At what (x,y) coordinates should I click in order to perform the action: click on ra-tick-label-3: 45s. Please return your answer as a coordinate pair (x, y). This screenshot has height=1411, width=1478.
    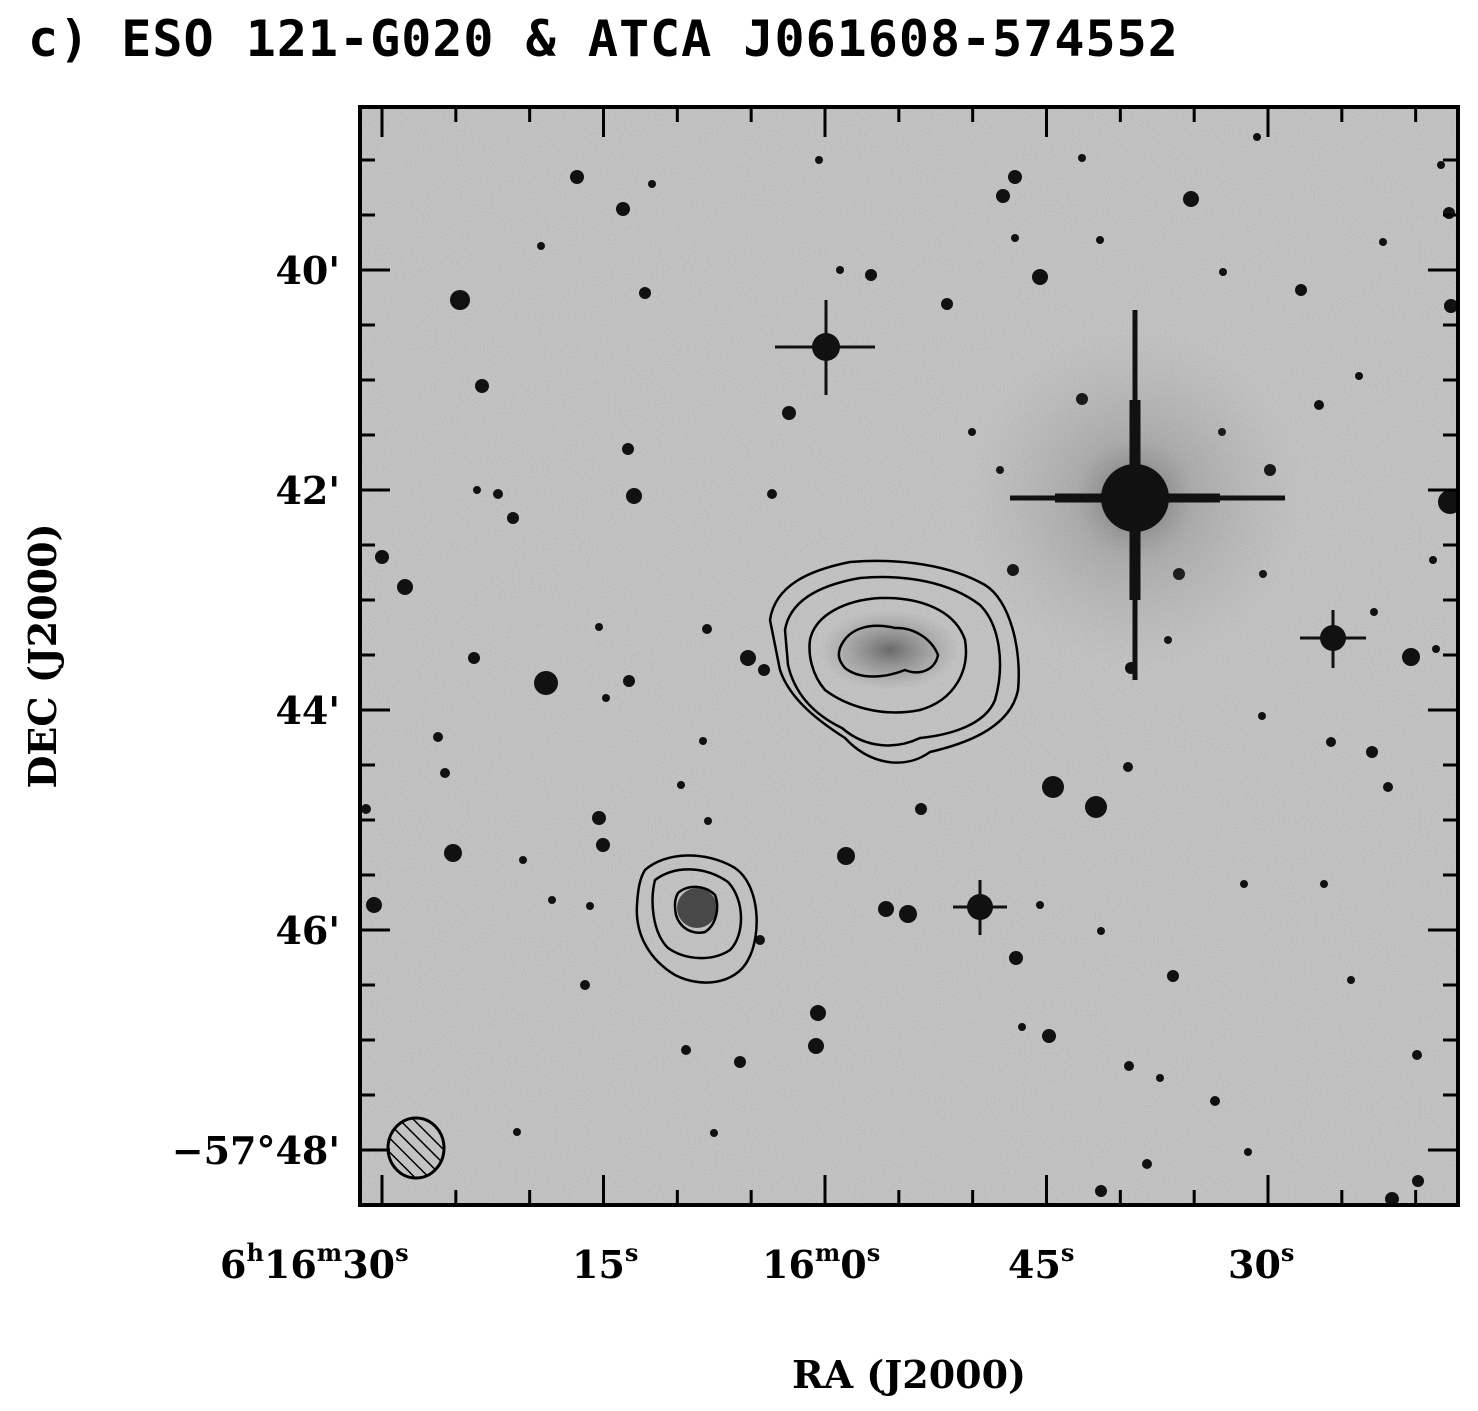
    Looking at the image, I should click on (1041, 1262).